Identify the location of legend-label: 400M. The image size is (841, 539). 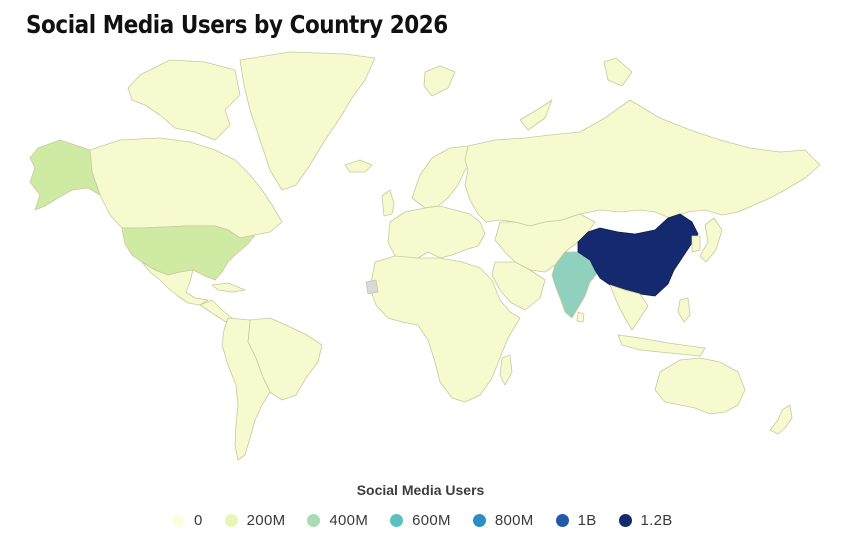
(349, 520).